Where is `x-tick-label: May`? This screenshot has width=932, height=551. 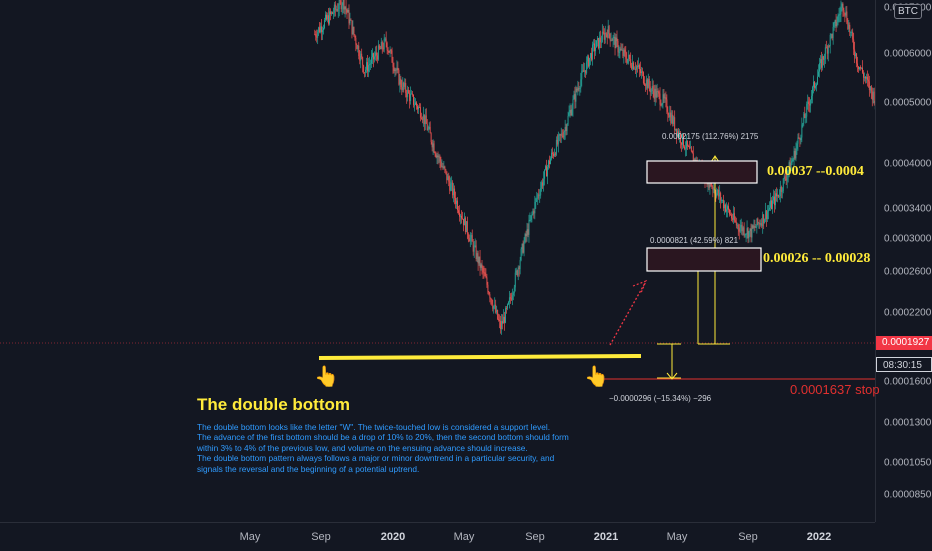 x-tick-label: May is located at coordinates (677, 537).